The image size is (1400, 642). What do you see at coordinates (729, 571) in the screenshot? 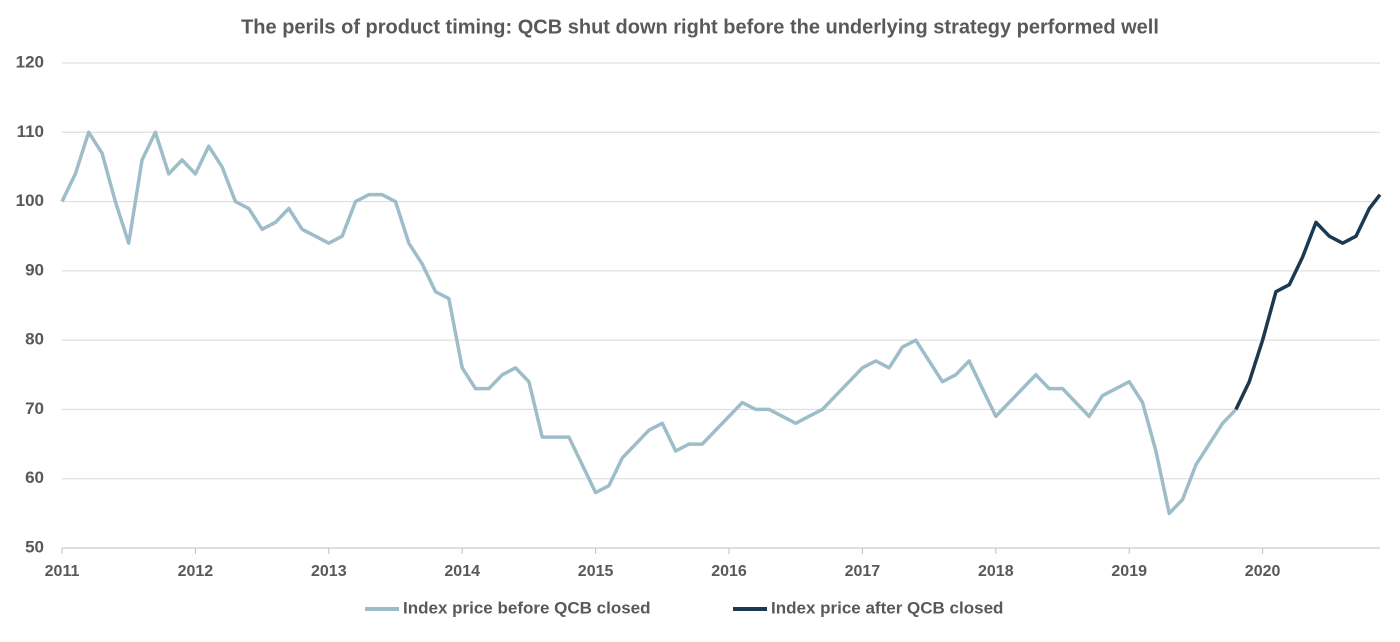
I see `x-tick-label: 2016` at bounding box center [729, 571].